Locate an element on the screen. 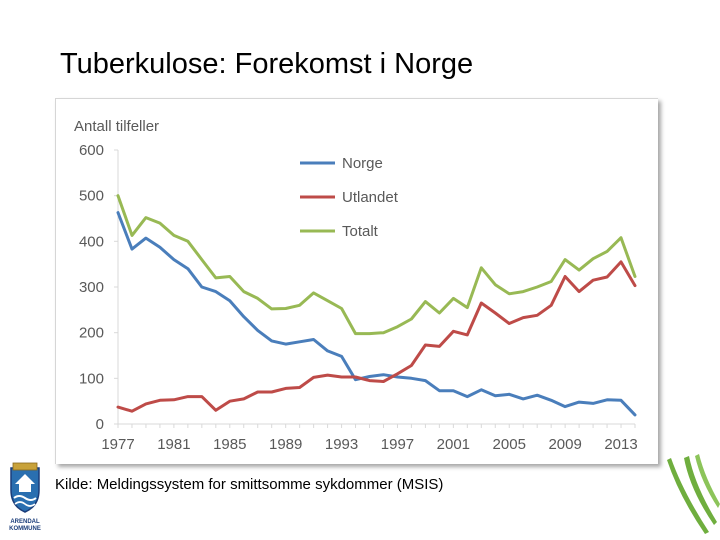 The image size is (720, 540). x-tick-label: 1977 is located at coordinates (117, 444).